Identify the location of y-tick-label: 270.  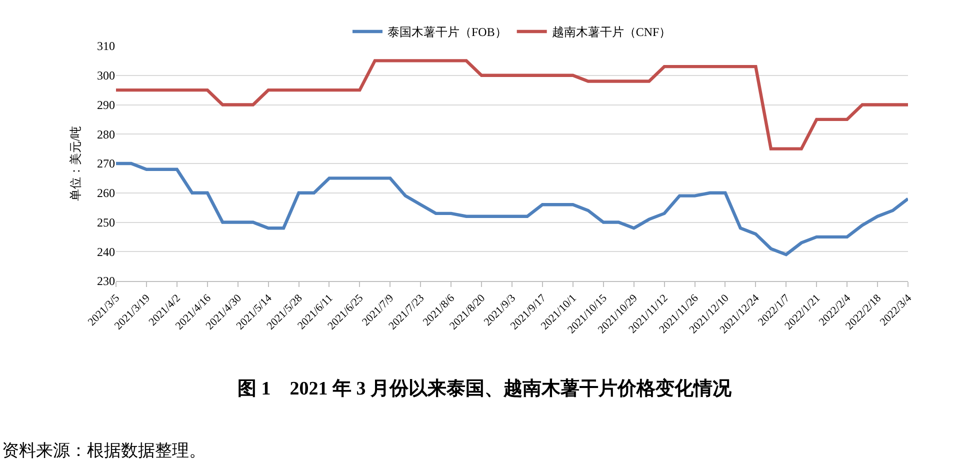
(106, 163).